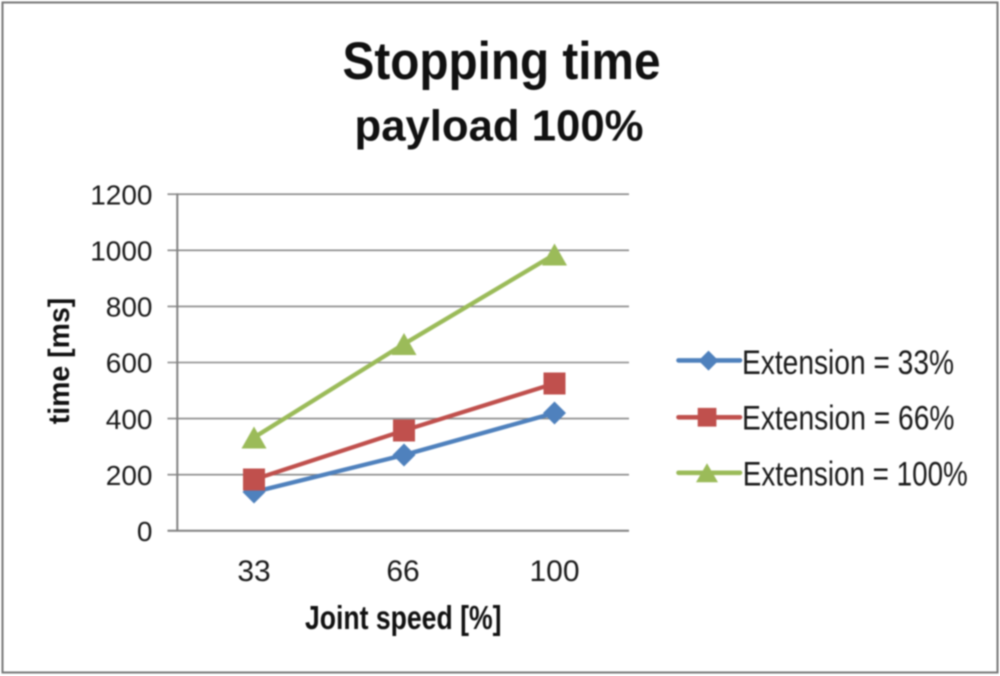  Describe the element at coordinates (403, 617) in the screenshot. I see `svg-text: Joint speed [%]` at that location.